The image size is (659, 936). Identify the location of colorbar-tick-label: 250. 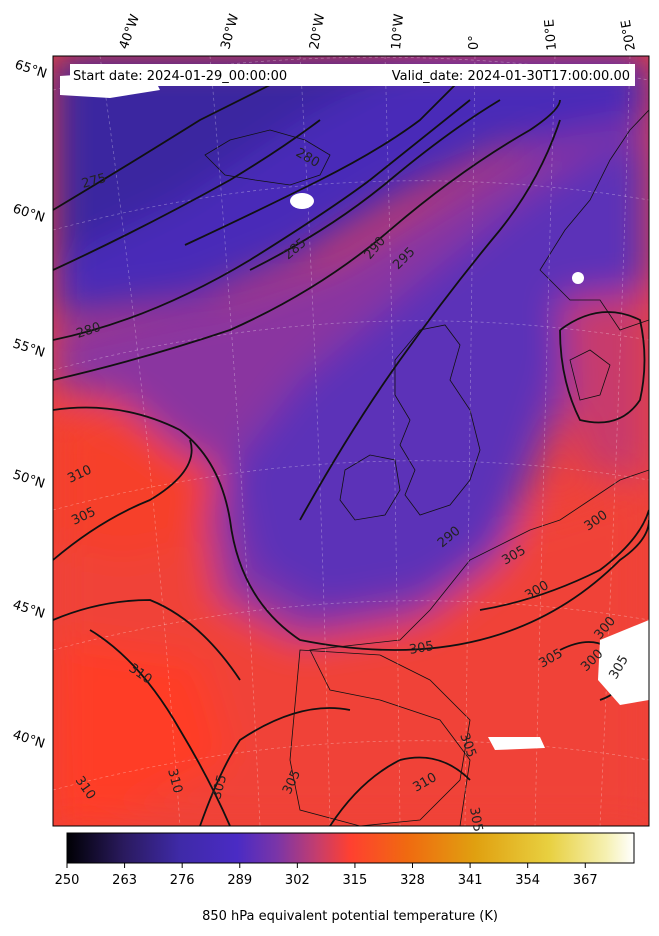
(67, 880).